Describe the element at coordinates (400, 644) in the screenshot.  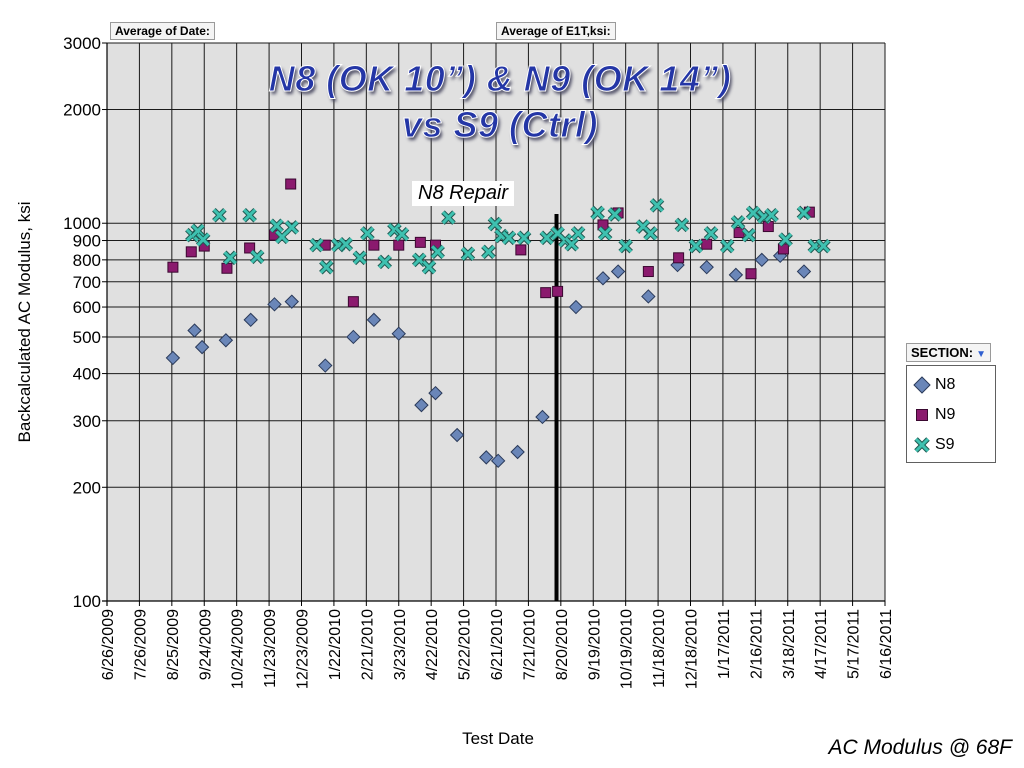
I see `x-tick-label: 3/23/2010` at that location.